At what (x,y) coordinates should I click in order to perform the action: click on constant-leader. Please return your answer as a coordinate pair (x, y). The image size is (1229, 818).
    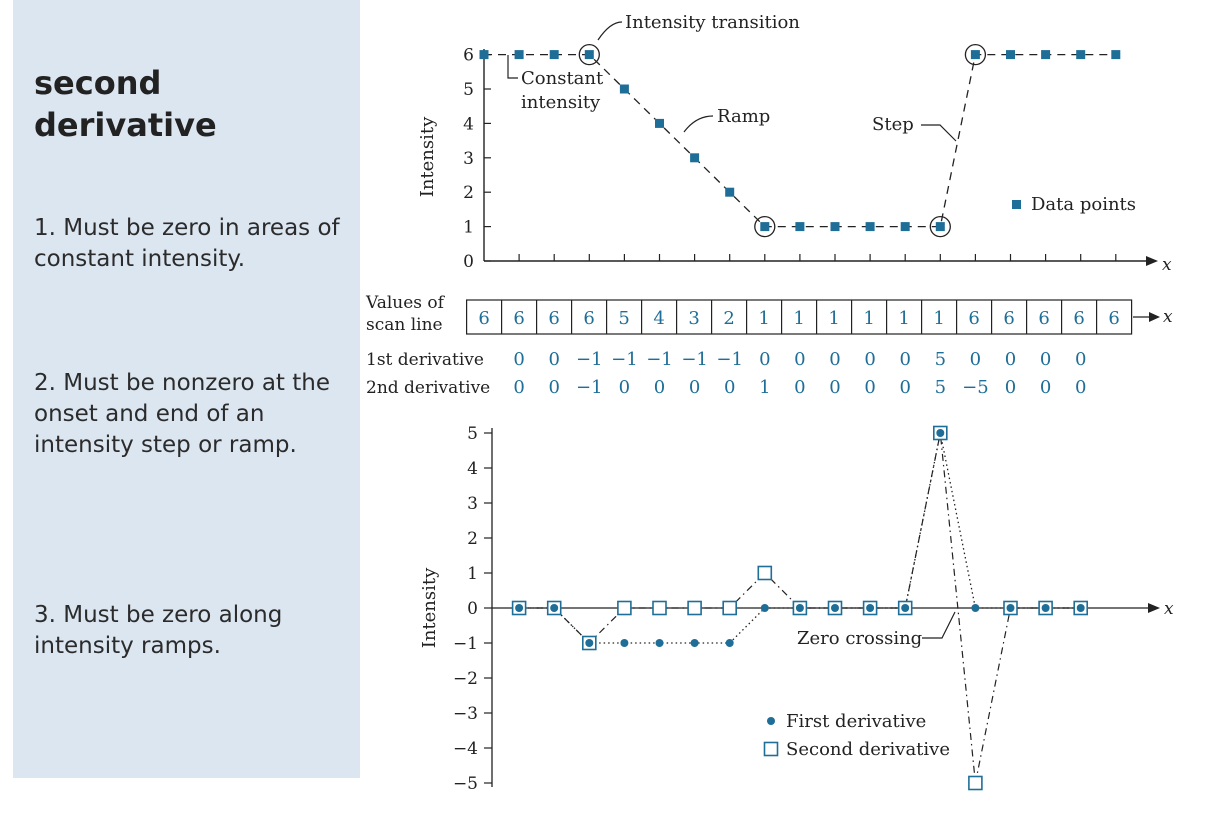
    Looking at the image, I should click on (512, 67).